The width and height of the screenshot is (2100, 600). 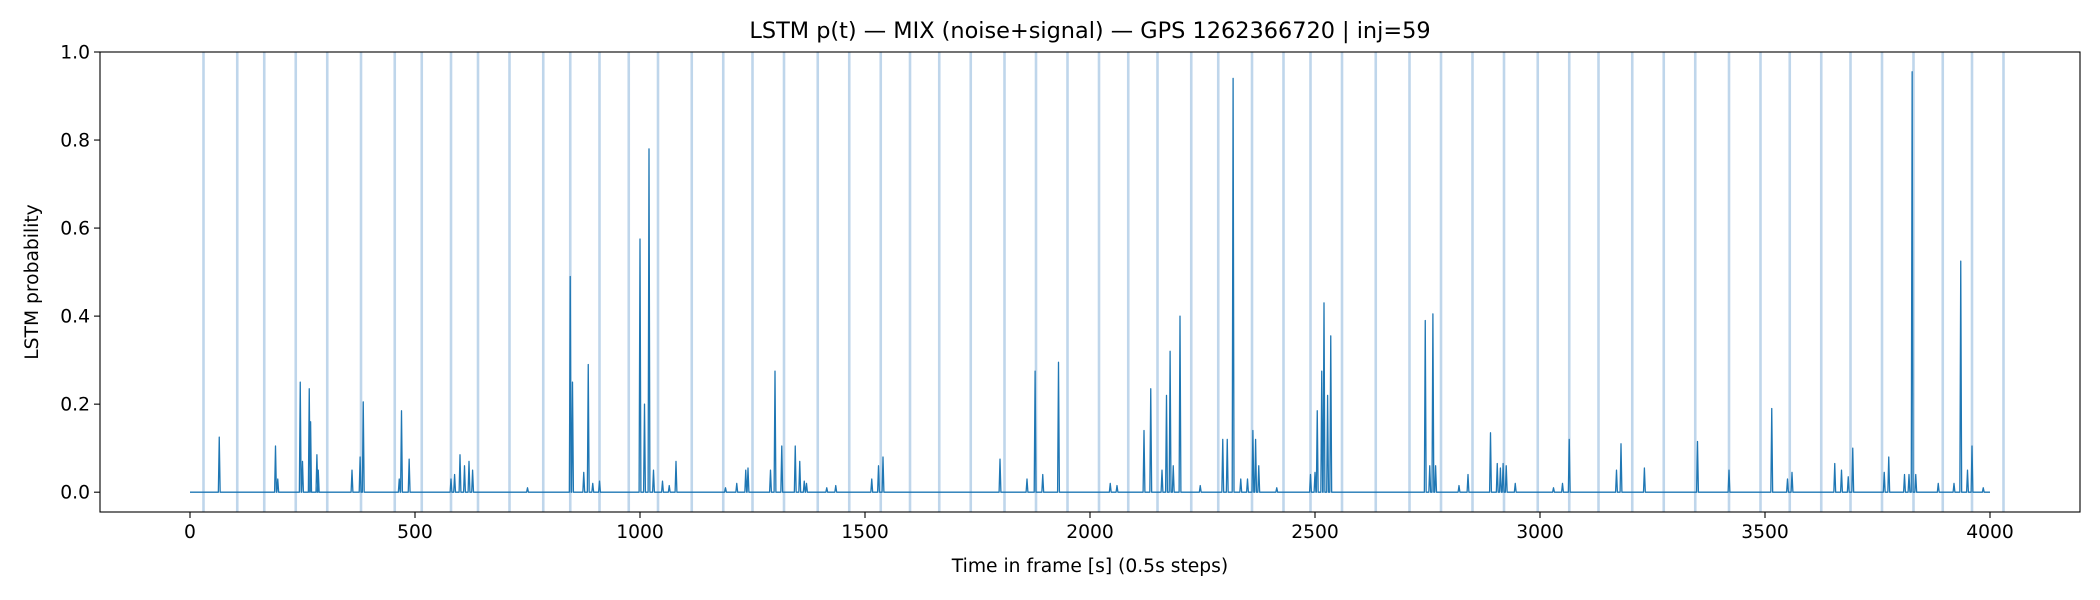 I want to click on y-tick-label: 1.0, so click(x=75, y=53).